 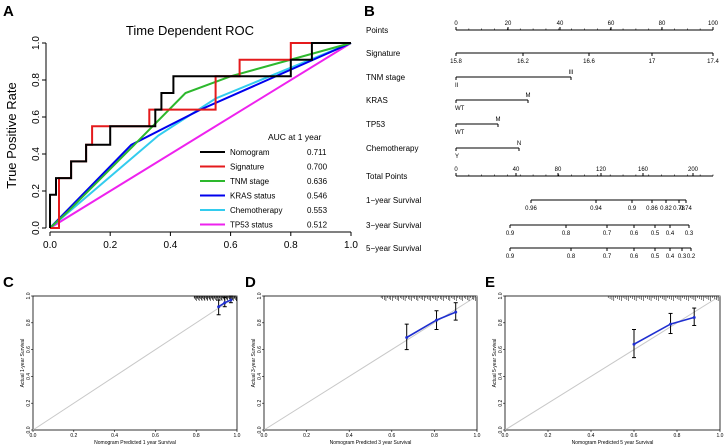 I want to click on nomogram-row-label: Total Points, so click(x=386, y=176).